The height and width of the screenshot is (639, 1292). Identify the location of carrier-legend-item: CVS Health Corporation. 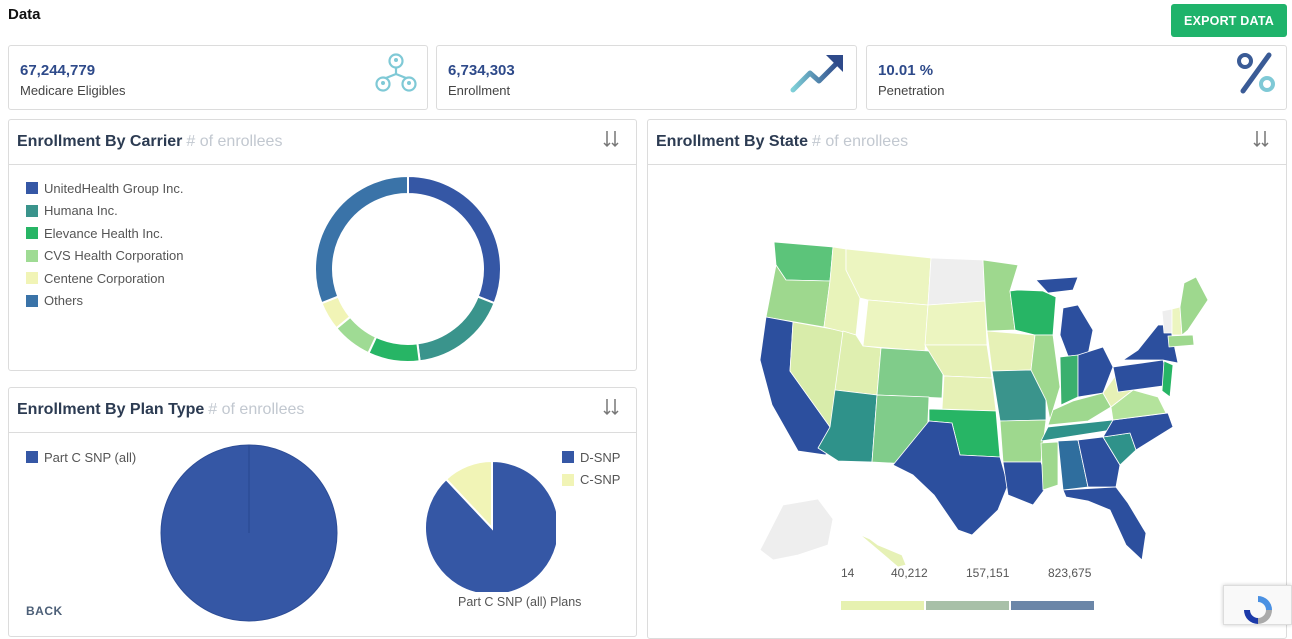
(104, 256).